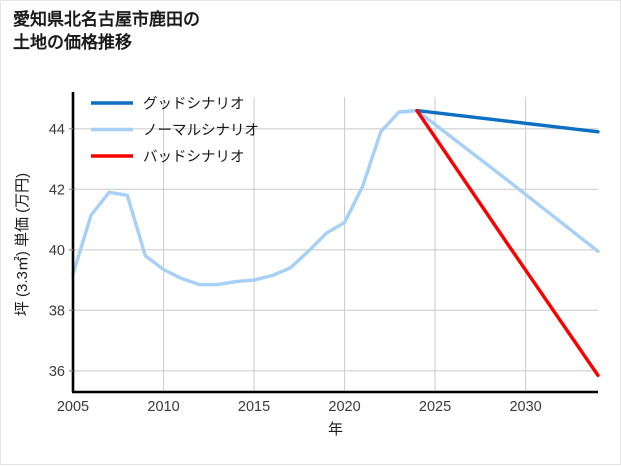 The image size is (621, 466). I want to click on series-line, so click(507, 121).